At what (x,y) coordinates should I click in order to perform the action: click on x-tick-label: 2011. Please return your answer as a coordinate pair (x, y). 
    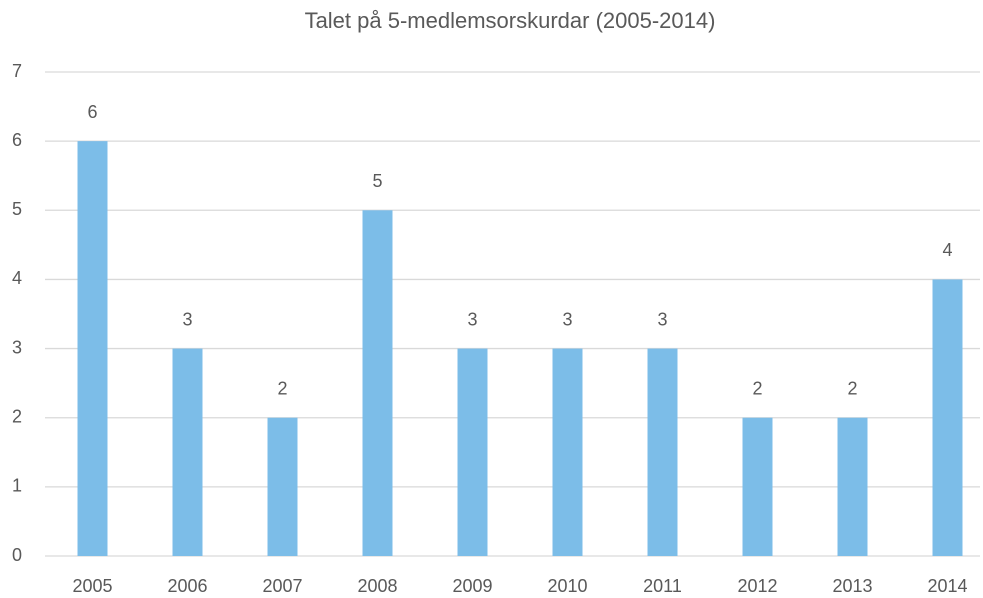
    Looking at the image, I should click on (662, 586).